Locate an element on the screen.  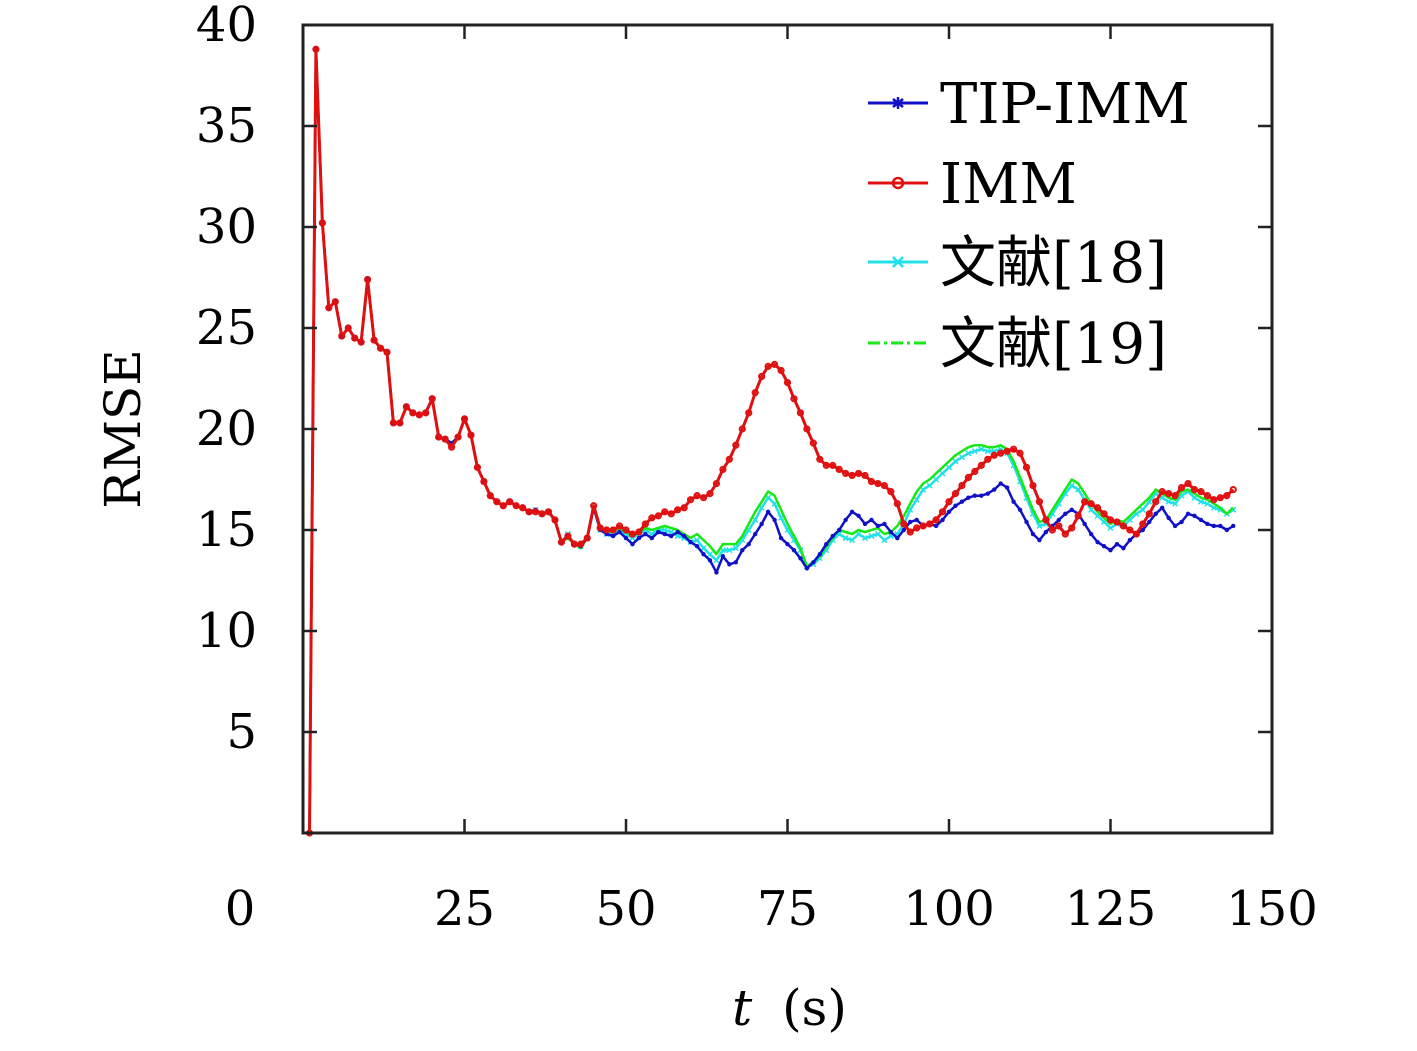
x-tick-label: 125 is located at coordinates (1111, 909).